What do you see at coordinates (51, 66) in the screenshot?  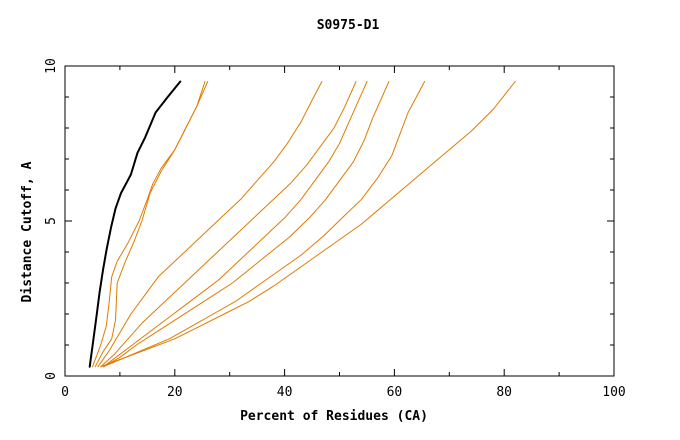 I see `y-tick-label: 10` at bounding box center [51, 66].